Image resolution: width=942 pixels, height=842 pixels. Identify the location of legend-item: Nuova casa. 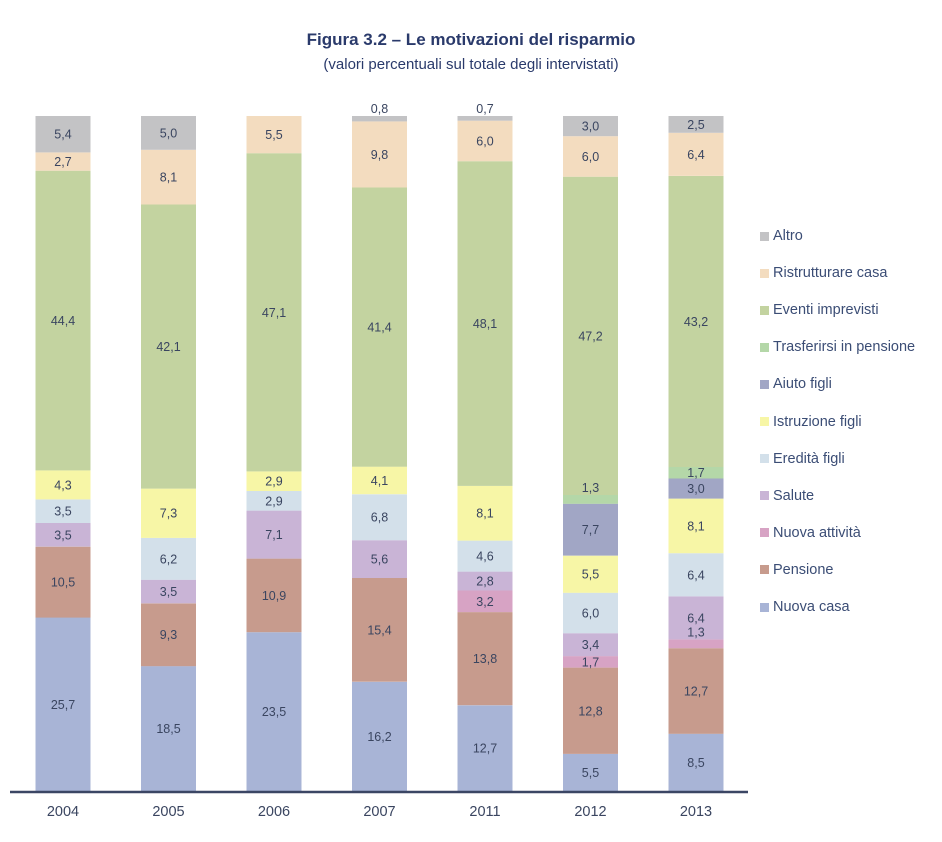
(805, 607).